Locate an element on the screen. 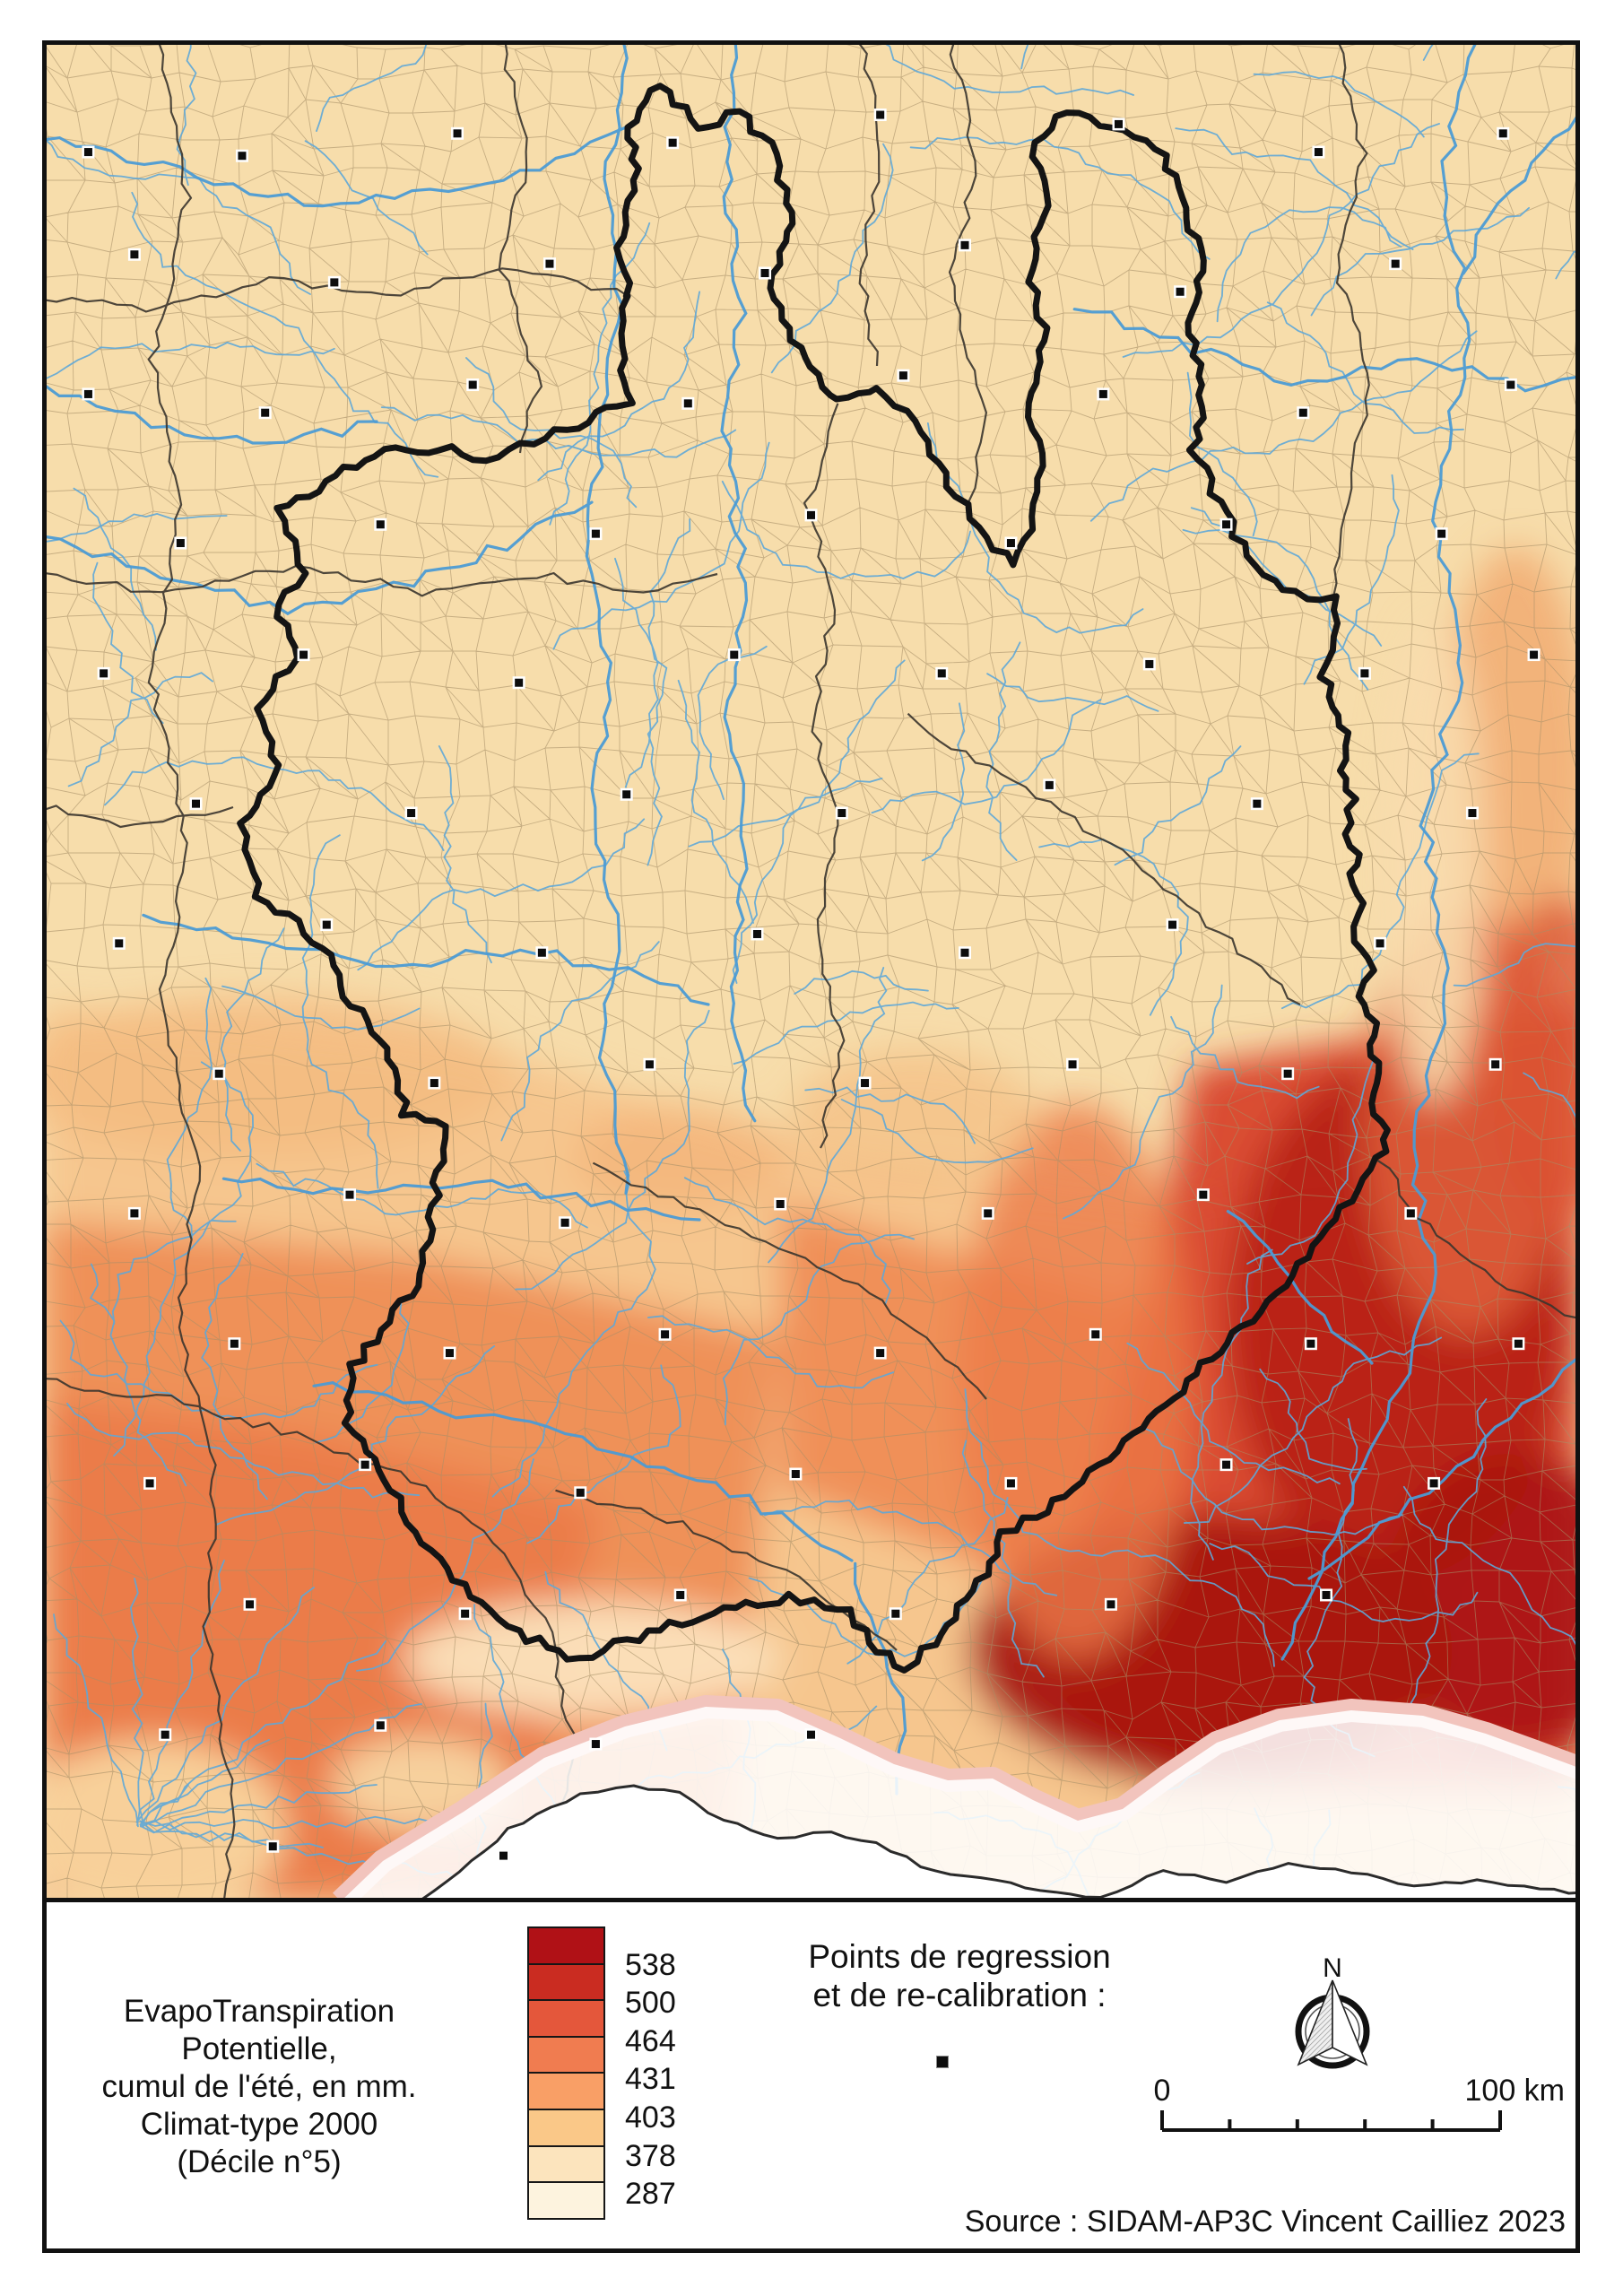  map-title-line-4: (Décile n°5) is located at coordinates (259, 2161).